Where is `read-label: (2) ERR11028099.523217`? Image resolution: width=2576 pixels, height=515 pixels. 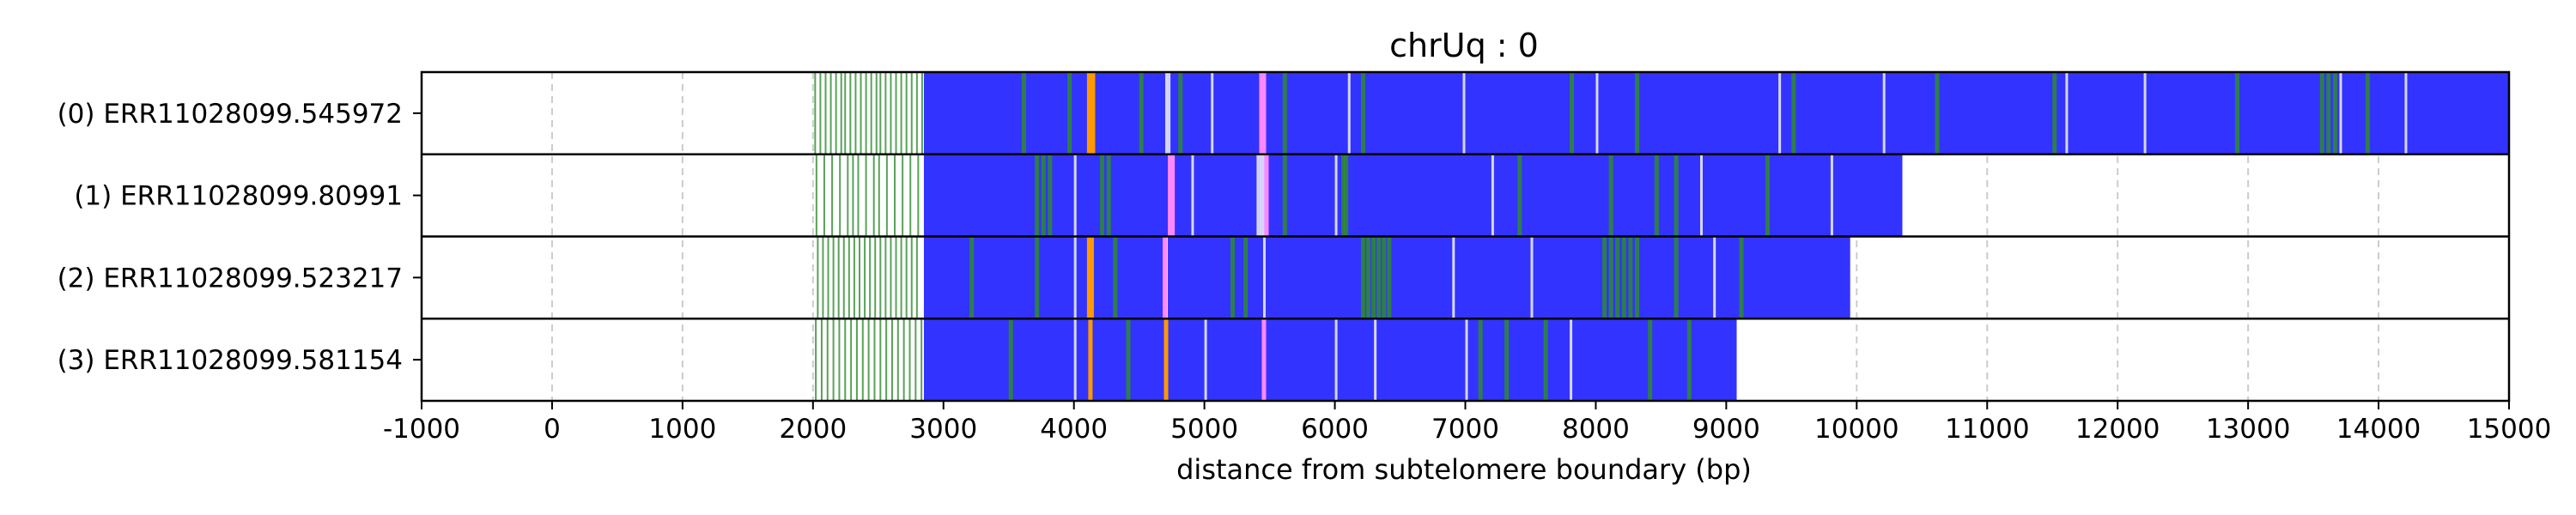 read-label: (2) ERR11028099.523217 is located at coordinates (230, 278).